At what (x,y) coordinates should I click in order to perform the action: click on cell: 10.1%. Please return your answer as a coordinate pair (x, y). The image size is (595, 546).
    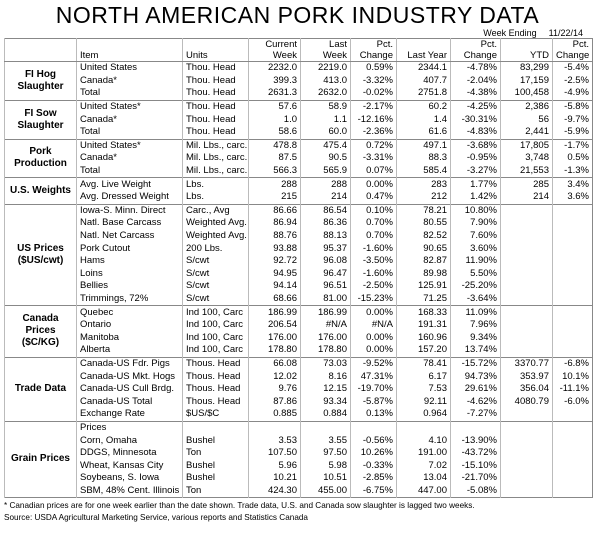
    Looking at the image, I should click on (572, 376).